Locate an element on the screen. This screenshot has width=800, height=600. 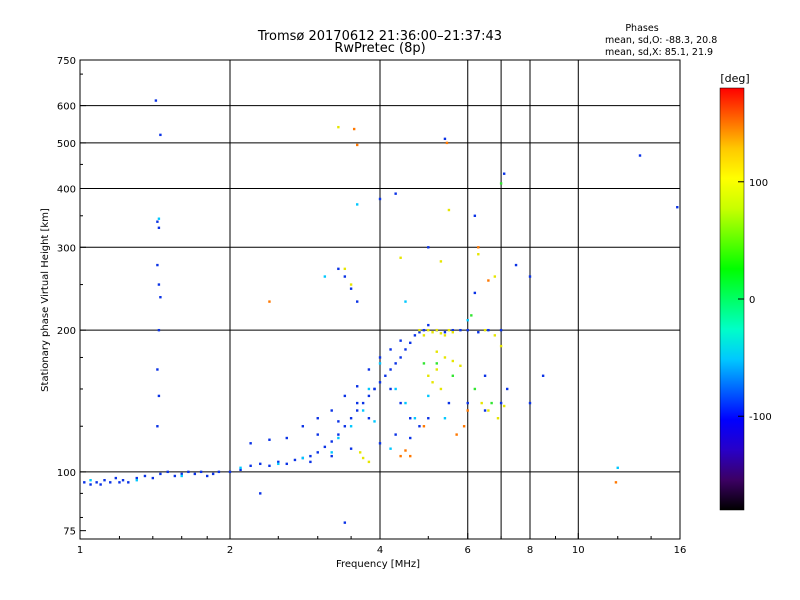
x-axis-label: Frequency [MHz] is located at coordinates (378, 564).